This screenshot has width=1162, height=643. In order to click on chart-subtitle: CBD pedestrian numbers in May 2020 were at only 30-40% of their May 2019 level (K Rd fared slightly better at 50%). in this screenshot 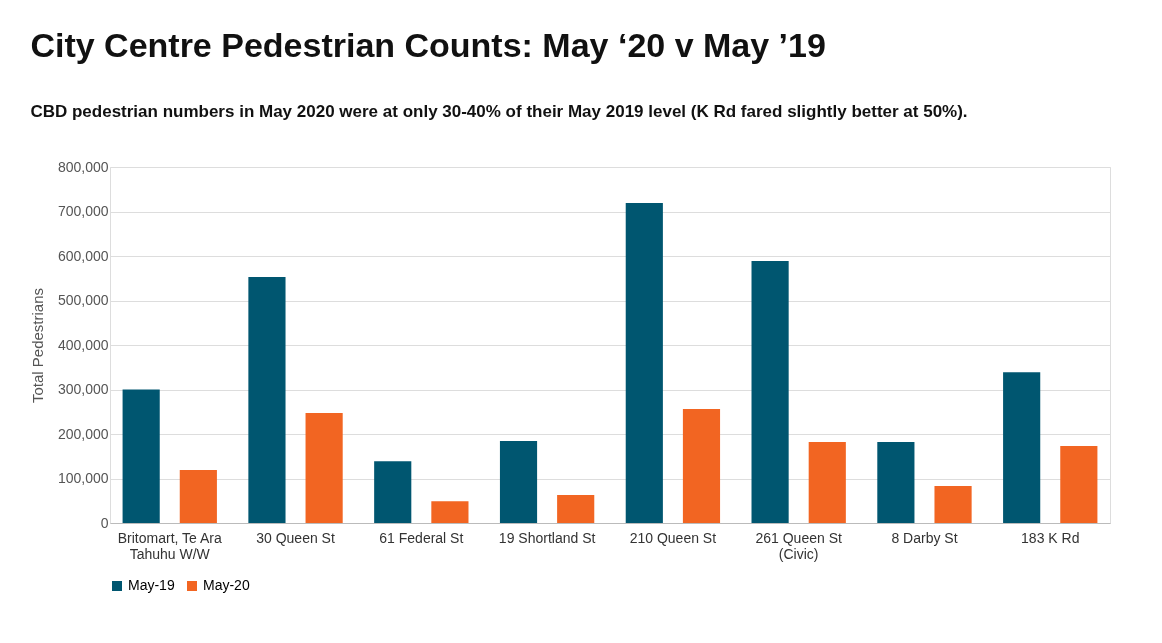, I will do `click(499, 111)`.